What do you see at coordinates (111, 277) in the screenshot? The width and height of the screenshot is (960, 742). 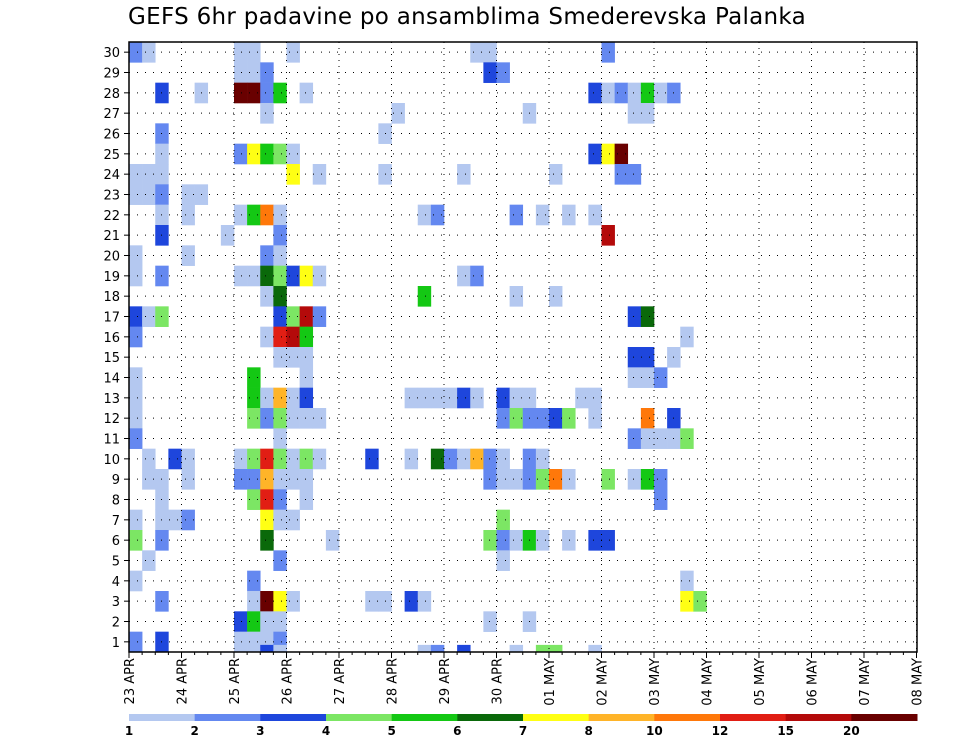 I see `y-tick-label: 19` at bounding box center [111, 277].